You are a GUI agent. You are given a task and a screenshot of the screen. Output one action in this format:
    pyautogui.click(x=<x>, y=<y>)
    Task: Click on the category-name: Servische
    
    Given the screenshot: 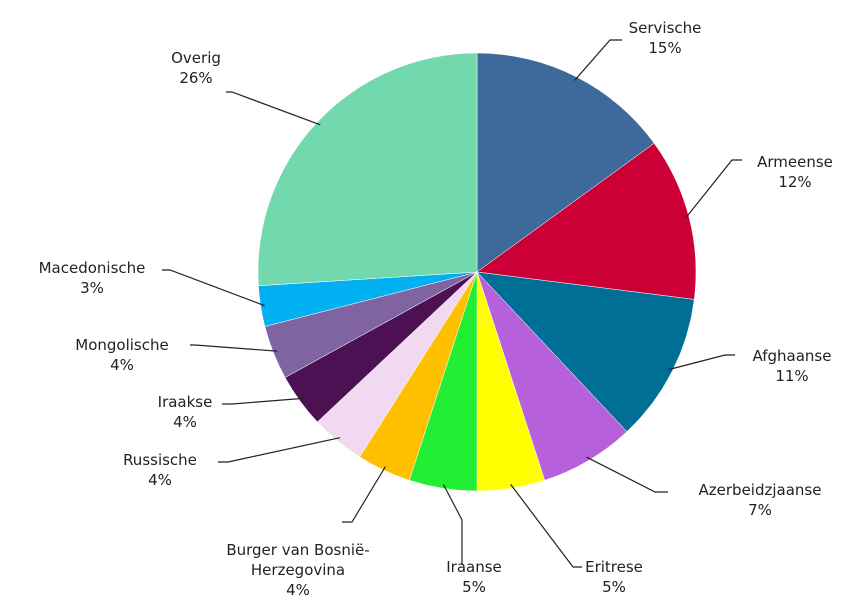 What is the action you would take?
    pyautogui.click(x=665, y=28)
    